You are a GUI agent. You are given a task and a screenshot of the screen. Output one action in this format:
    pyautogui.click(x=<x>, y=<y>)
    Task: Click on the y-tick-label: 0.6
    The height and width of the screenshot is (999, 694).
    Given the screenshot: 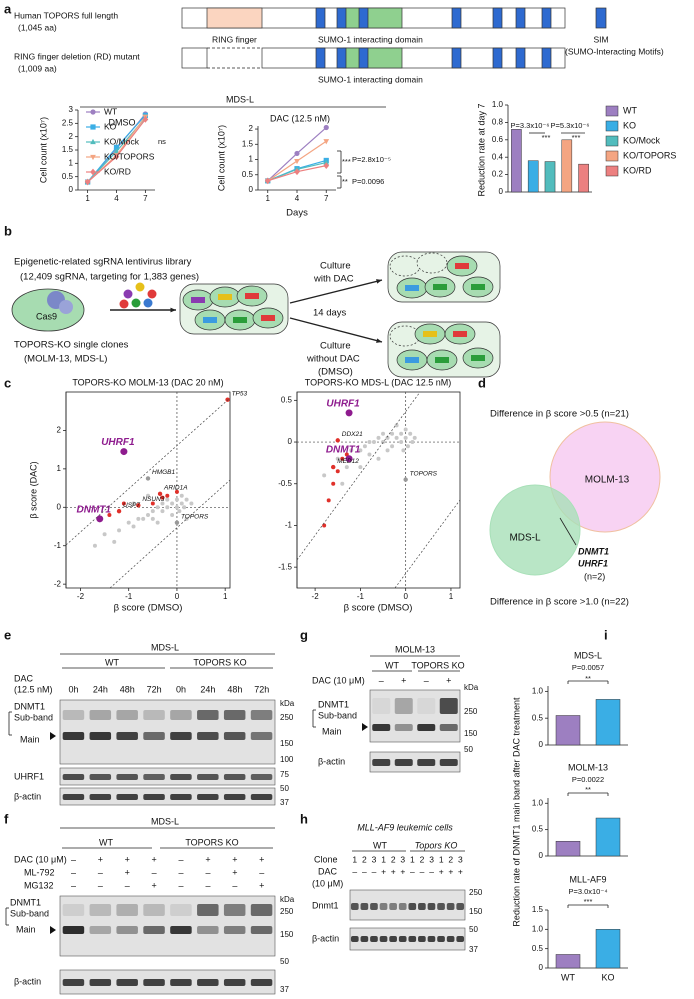 What is the action you would take?
    pyautogui.click(x=498, y=139)
    